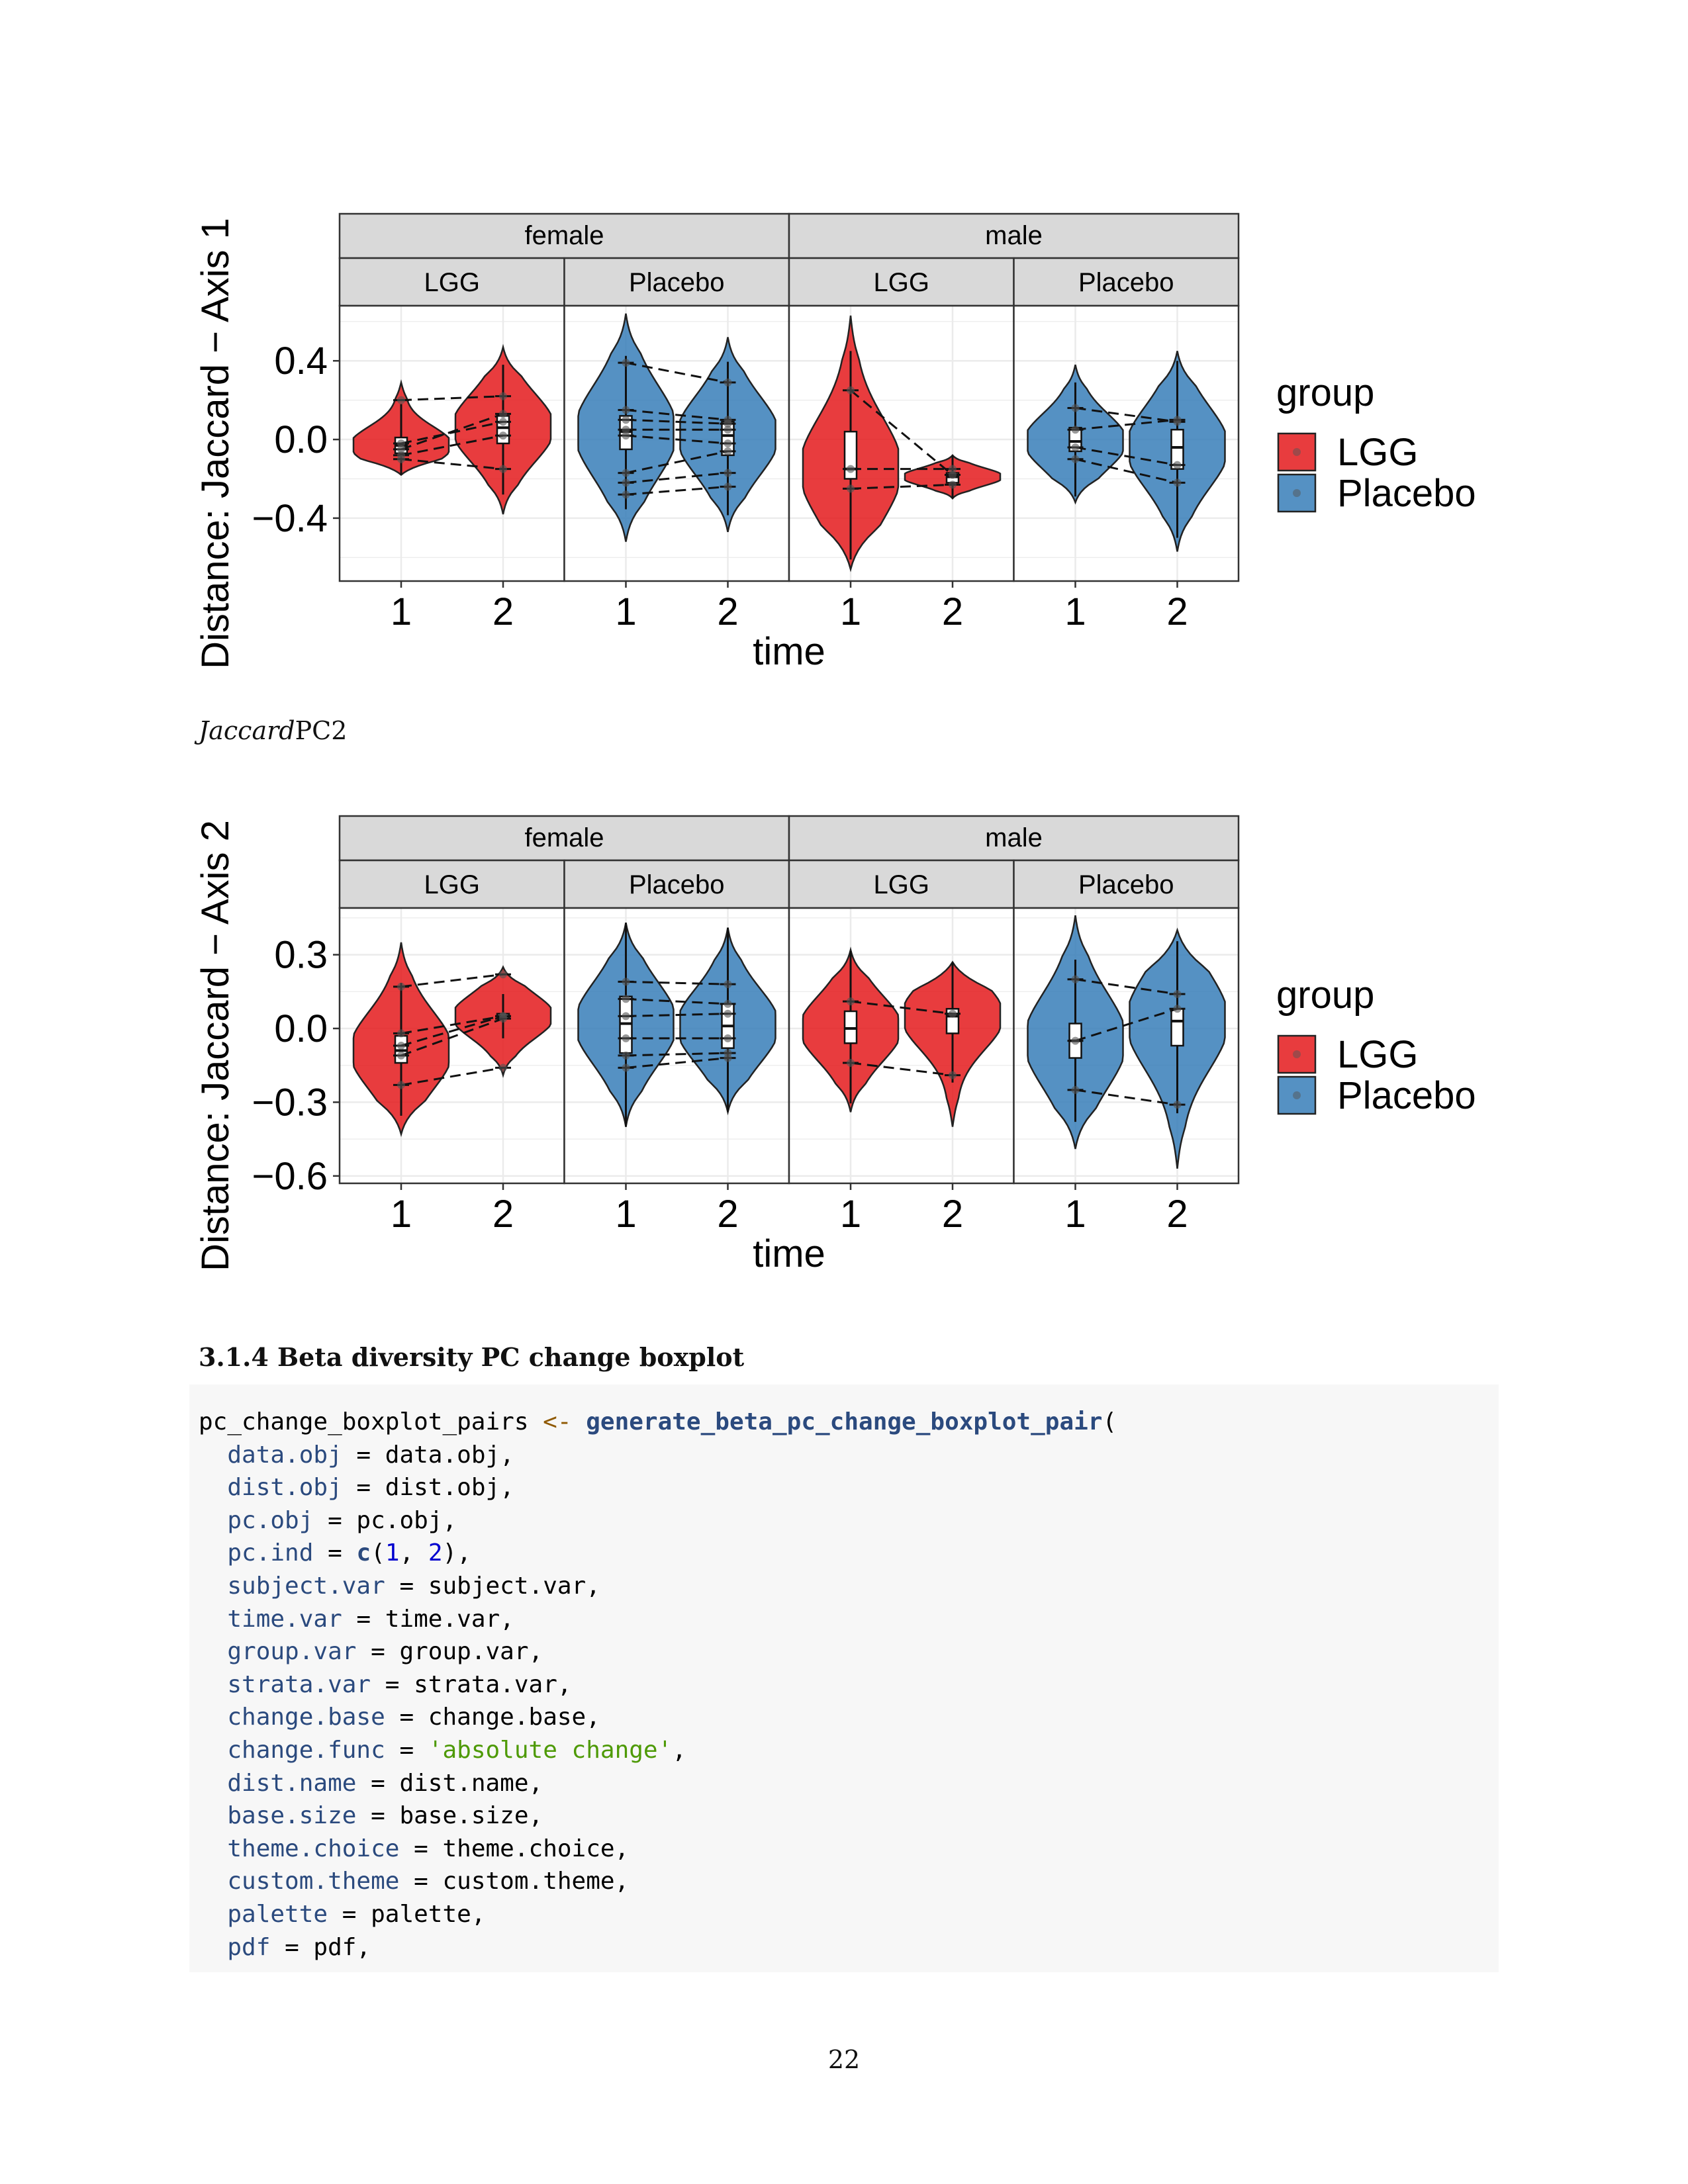 The height and width of the screenshot is (2184, 1688). I want to click on code-line: subject.var = subject.var,, so click(399, 1586).